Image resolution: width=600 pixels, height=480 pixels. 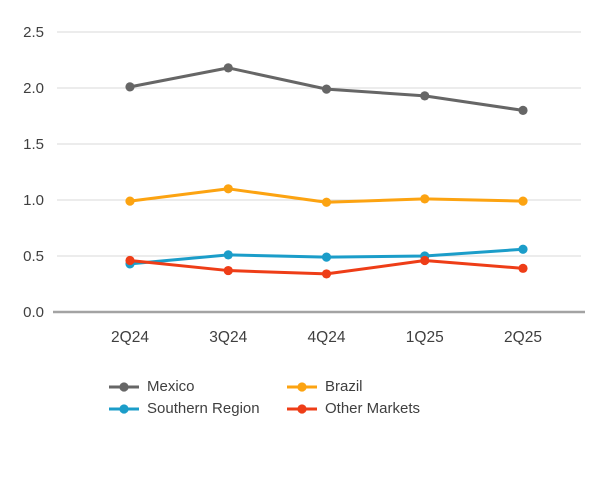 What do you see at coordinates (425, 337) in the screenshot?
I see `x-tick-label: 1Q25` at bounding box center [425, 337].